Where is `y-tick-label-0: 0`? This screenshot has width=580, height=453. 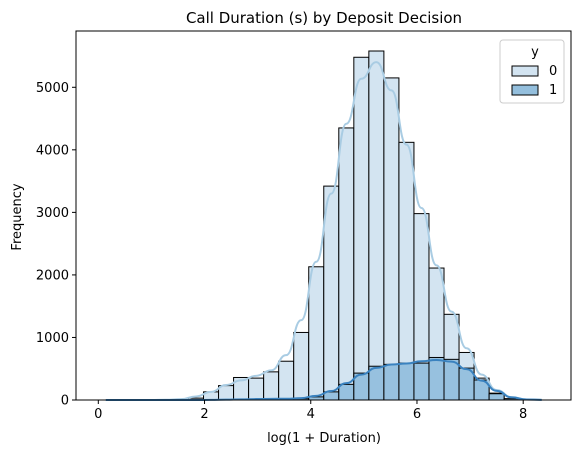 y-tick-label-0: 0 is located at coordinates (65, 401).